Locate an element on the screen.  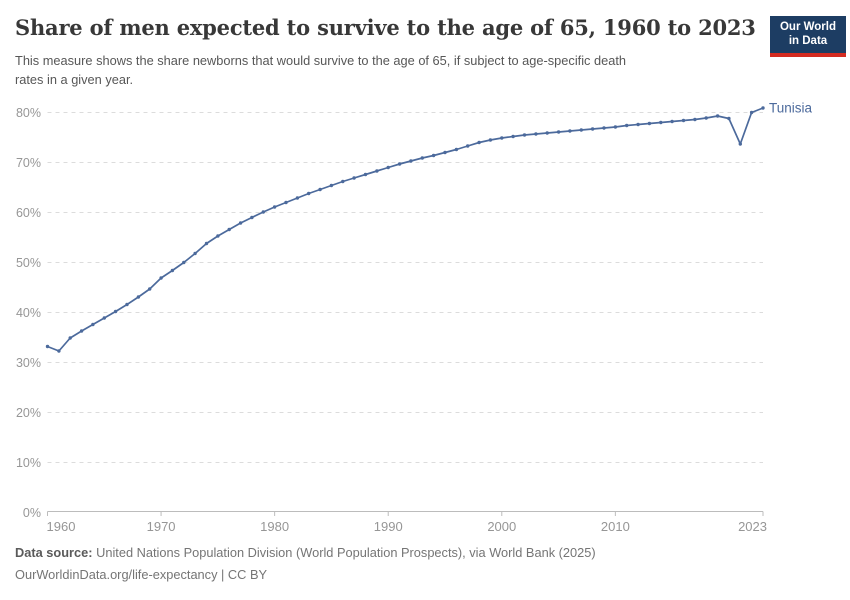
data-source-label: Data source: is located at coordinates (54, 552).